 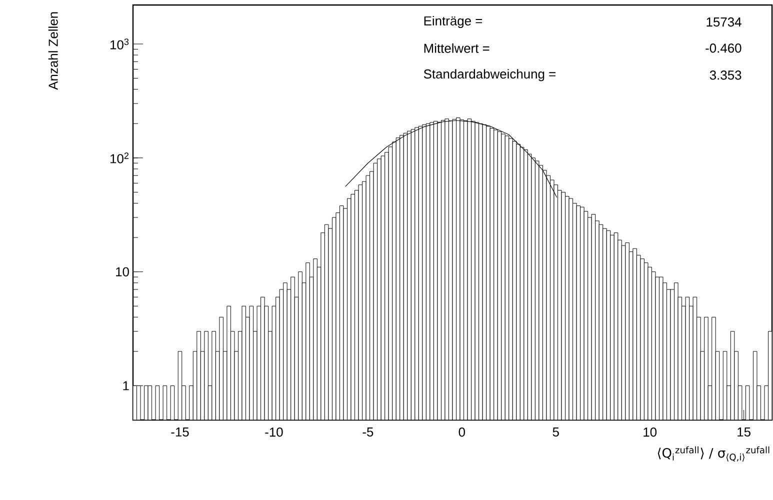 I want to click on y-axis-title: Anzahl Zellen, so click(x=53, y=51).